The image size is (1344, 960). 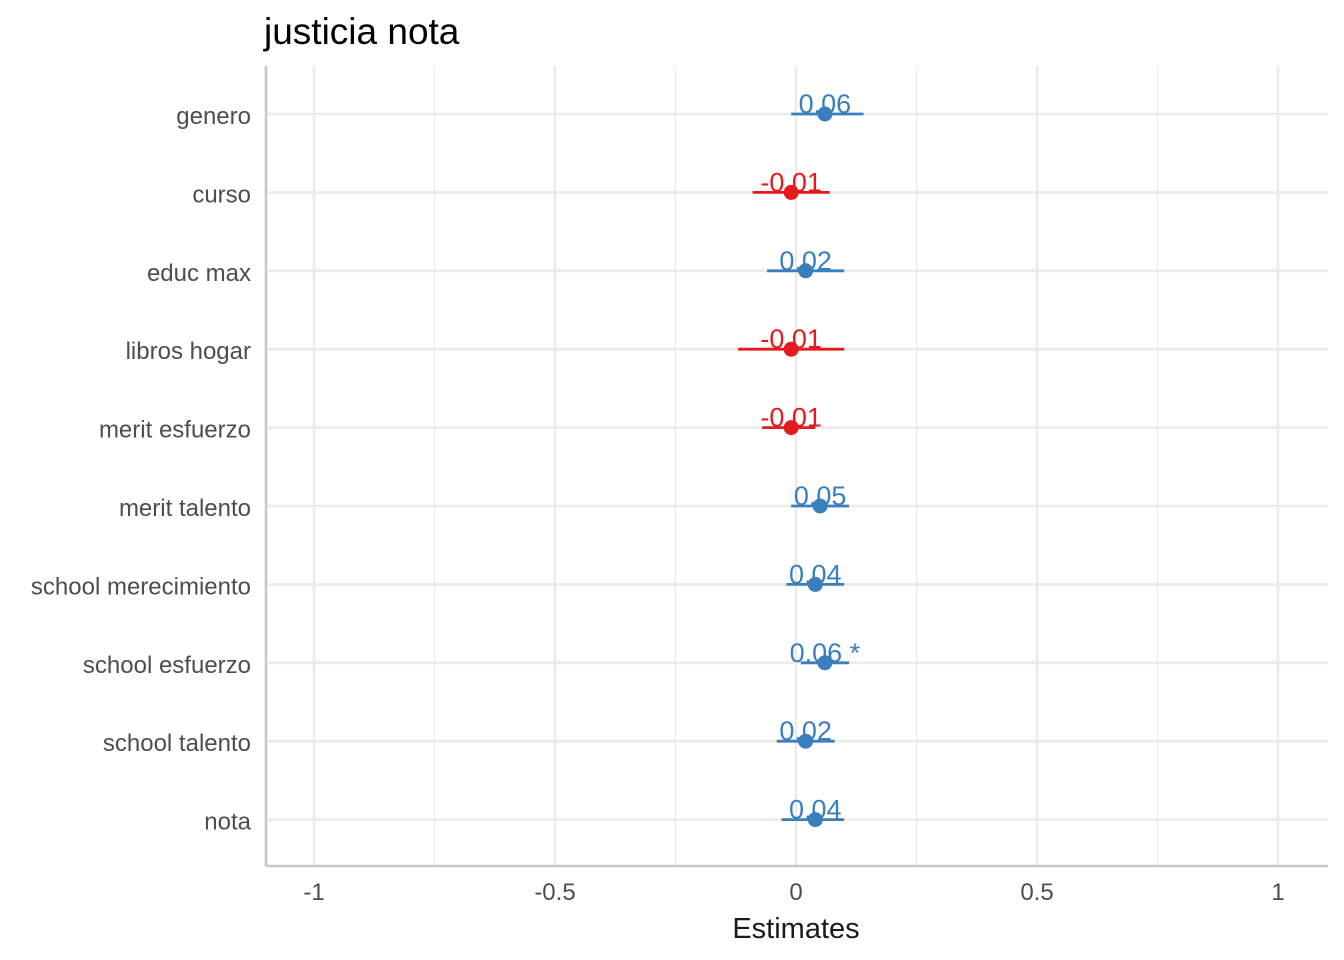 I want to click on term-label: merit talento, so click(x=185, y=508).